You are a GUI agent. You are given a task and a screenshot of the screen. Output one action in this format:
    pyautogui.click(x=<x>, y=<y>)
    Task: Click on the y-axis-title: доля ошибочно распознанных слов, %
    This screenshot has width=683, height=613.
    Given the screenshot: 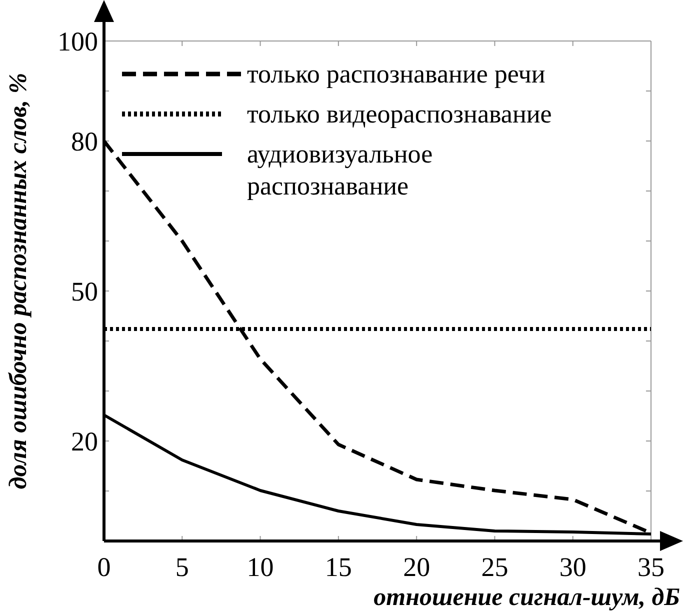 What is the action you would take?
    pyautogui.click(x=18, y=281)
    